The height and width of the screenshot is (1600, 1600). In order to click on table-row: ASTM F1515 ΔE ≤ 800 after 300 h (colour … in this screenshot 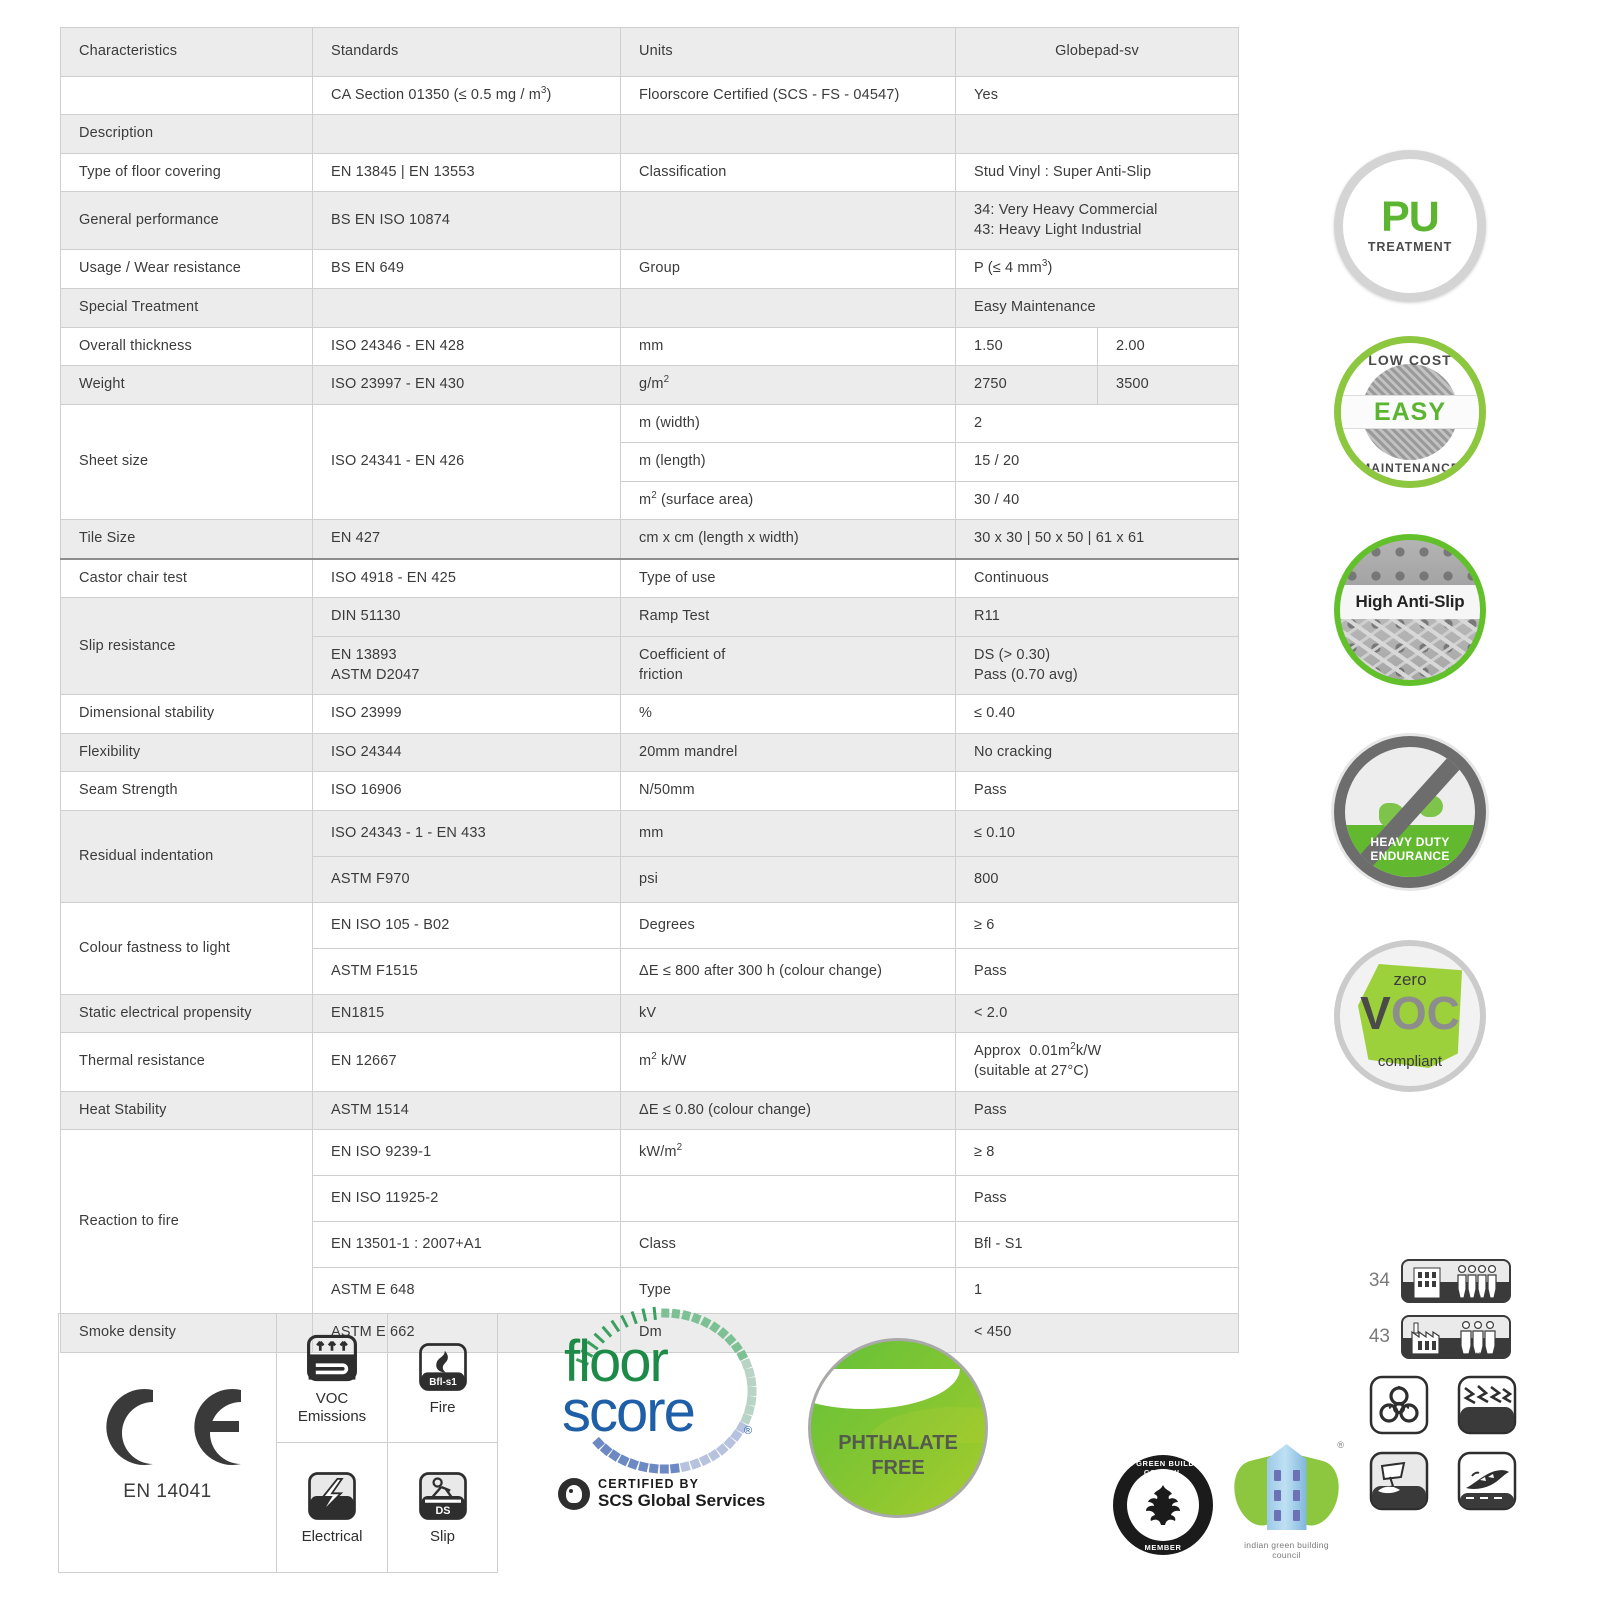, I will do `click(650, 971)`.